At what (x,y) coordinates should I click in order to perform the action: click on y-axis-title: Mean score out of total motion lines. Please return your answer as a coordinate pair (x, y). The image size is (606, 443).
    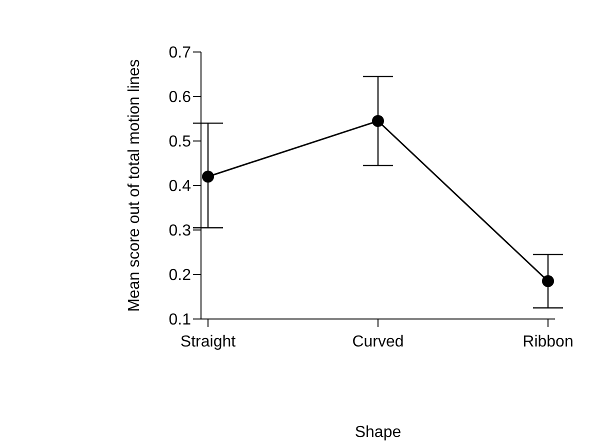
    Looking at the image, I should click on (135, 185).